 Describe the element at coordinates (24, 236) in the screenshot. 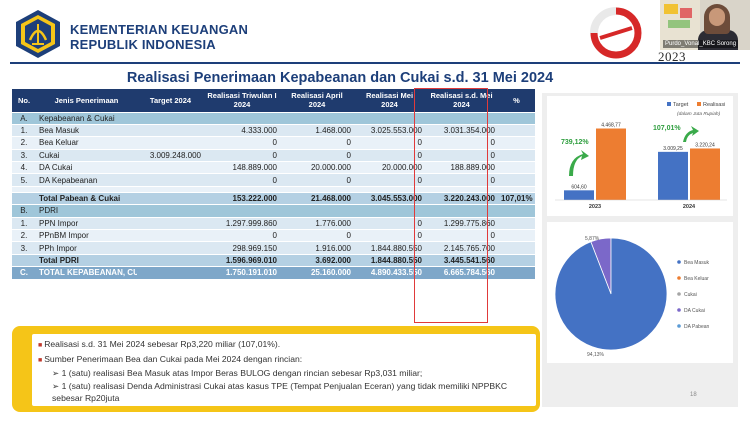

I see `cell-no: 2.` at that location.